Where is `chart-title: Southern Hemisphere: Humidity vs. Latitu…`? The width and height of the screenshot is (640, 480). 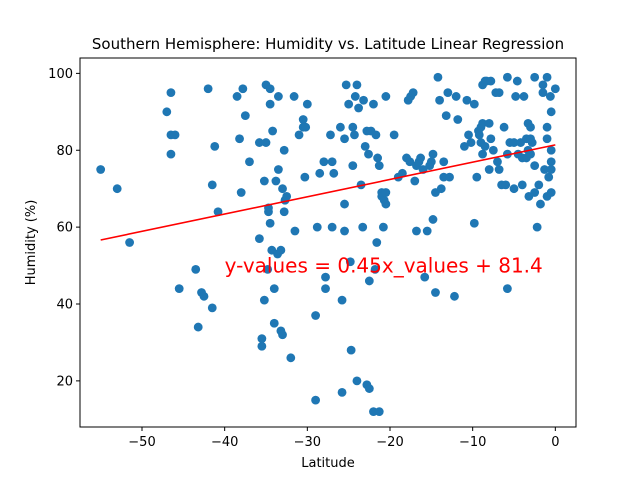 chart-title: Southern Hemisphere: Humidity vs. Latitu… is located at coordinates (328, 44).